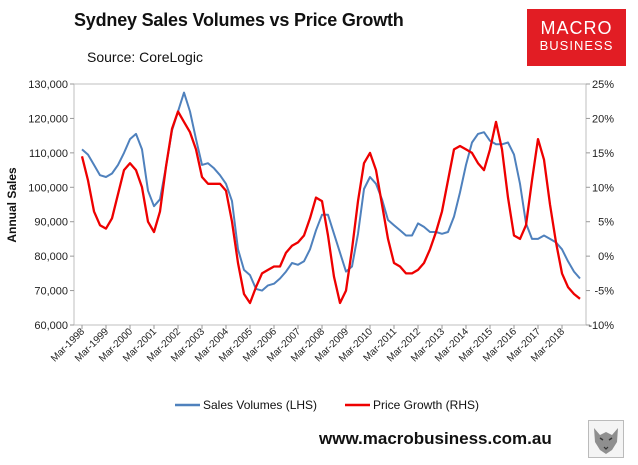 The image size is (638, 465). I want to click on chart-source: Source: CoreLogic, so click(145, 57).